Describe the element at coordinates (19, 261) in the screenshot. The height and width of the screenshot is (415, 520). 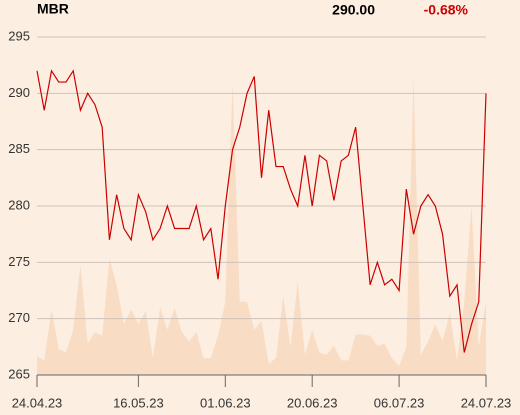
I see `y-tick-label: 275` at that location.